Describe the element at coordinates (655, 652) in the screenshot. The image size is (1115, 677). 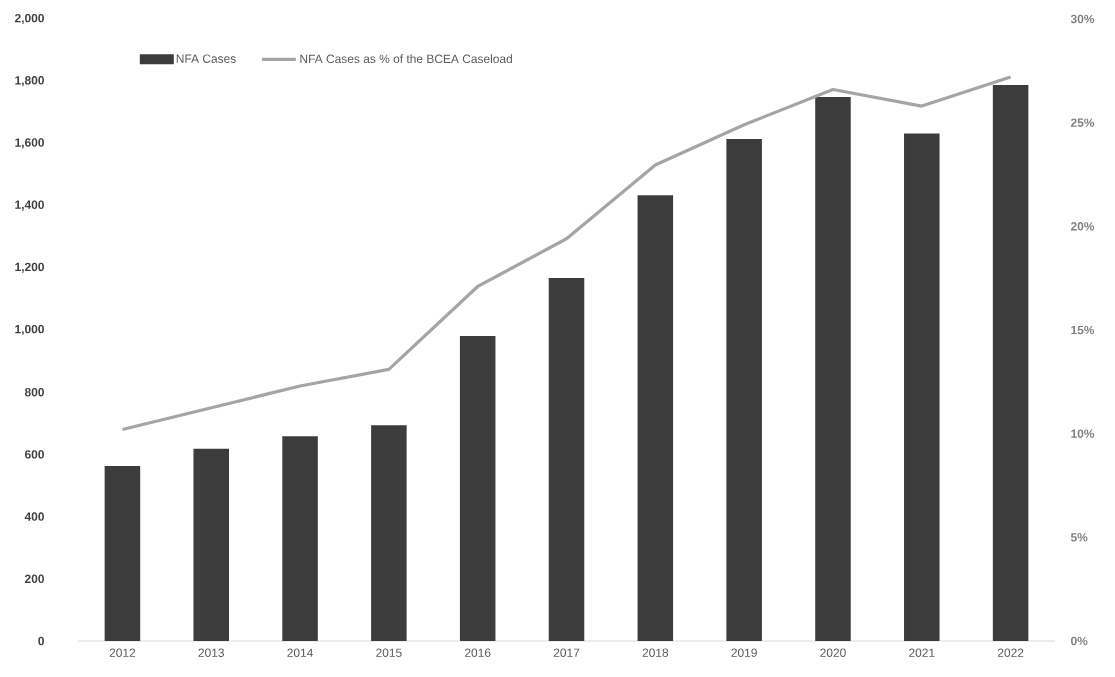
I see `x-tick-label: 2018` at that location.